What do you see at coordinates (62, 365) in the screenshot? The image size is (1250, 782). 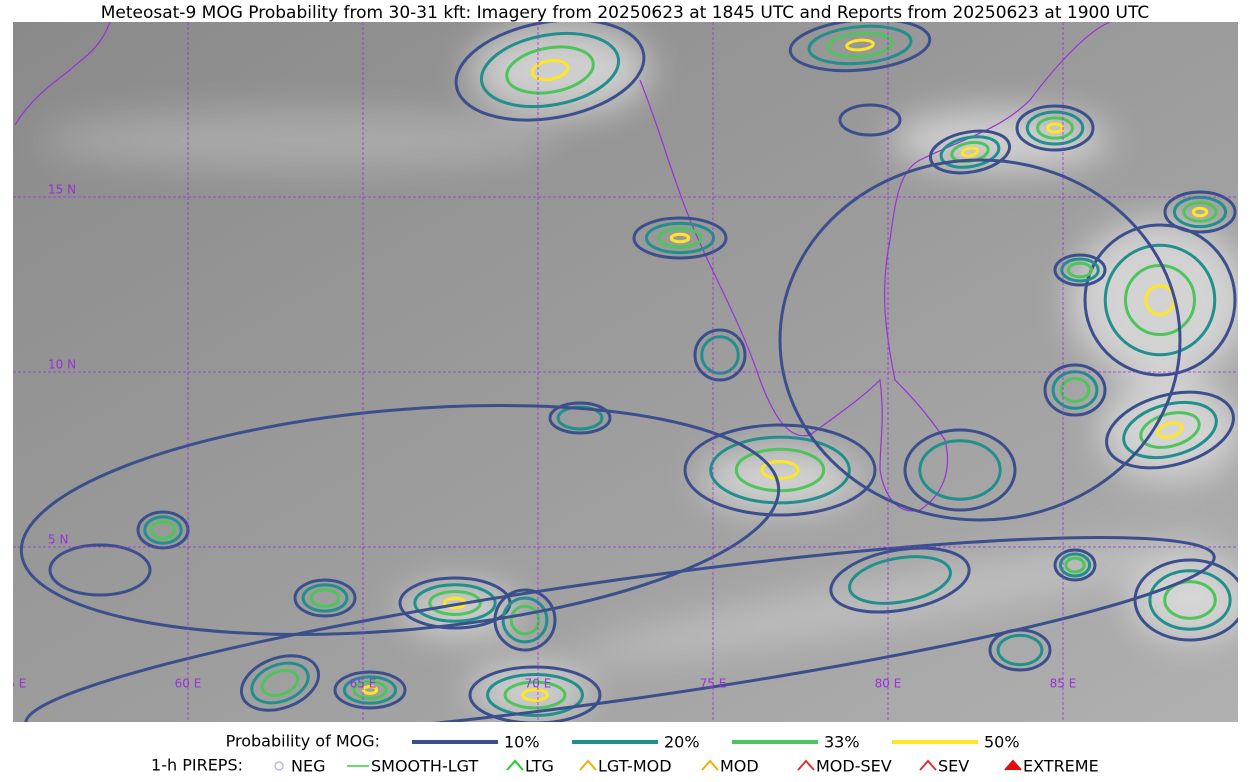 I see `latitude-label: 10 N` at bounding box center [62, 365].